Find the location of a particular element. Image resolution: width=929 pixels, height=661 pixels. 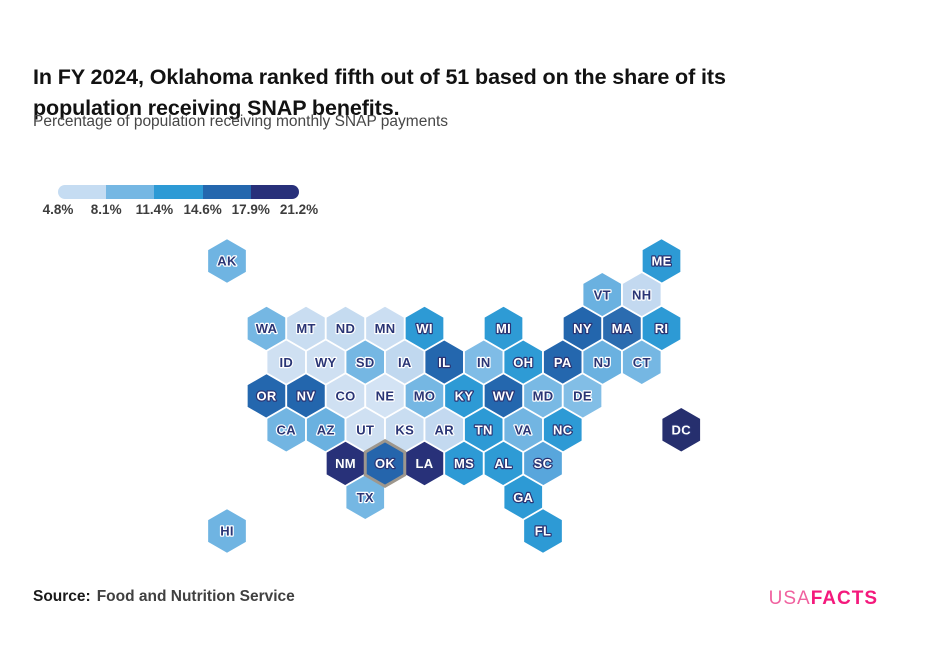

hex-tile-MD: MD is located at coordinates (543, 396).